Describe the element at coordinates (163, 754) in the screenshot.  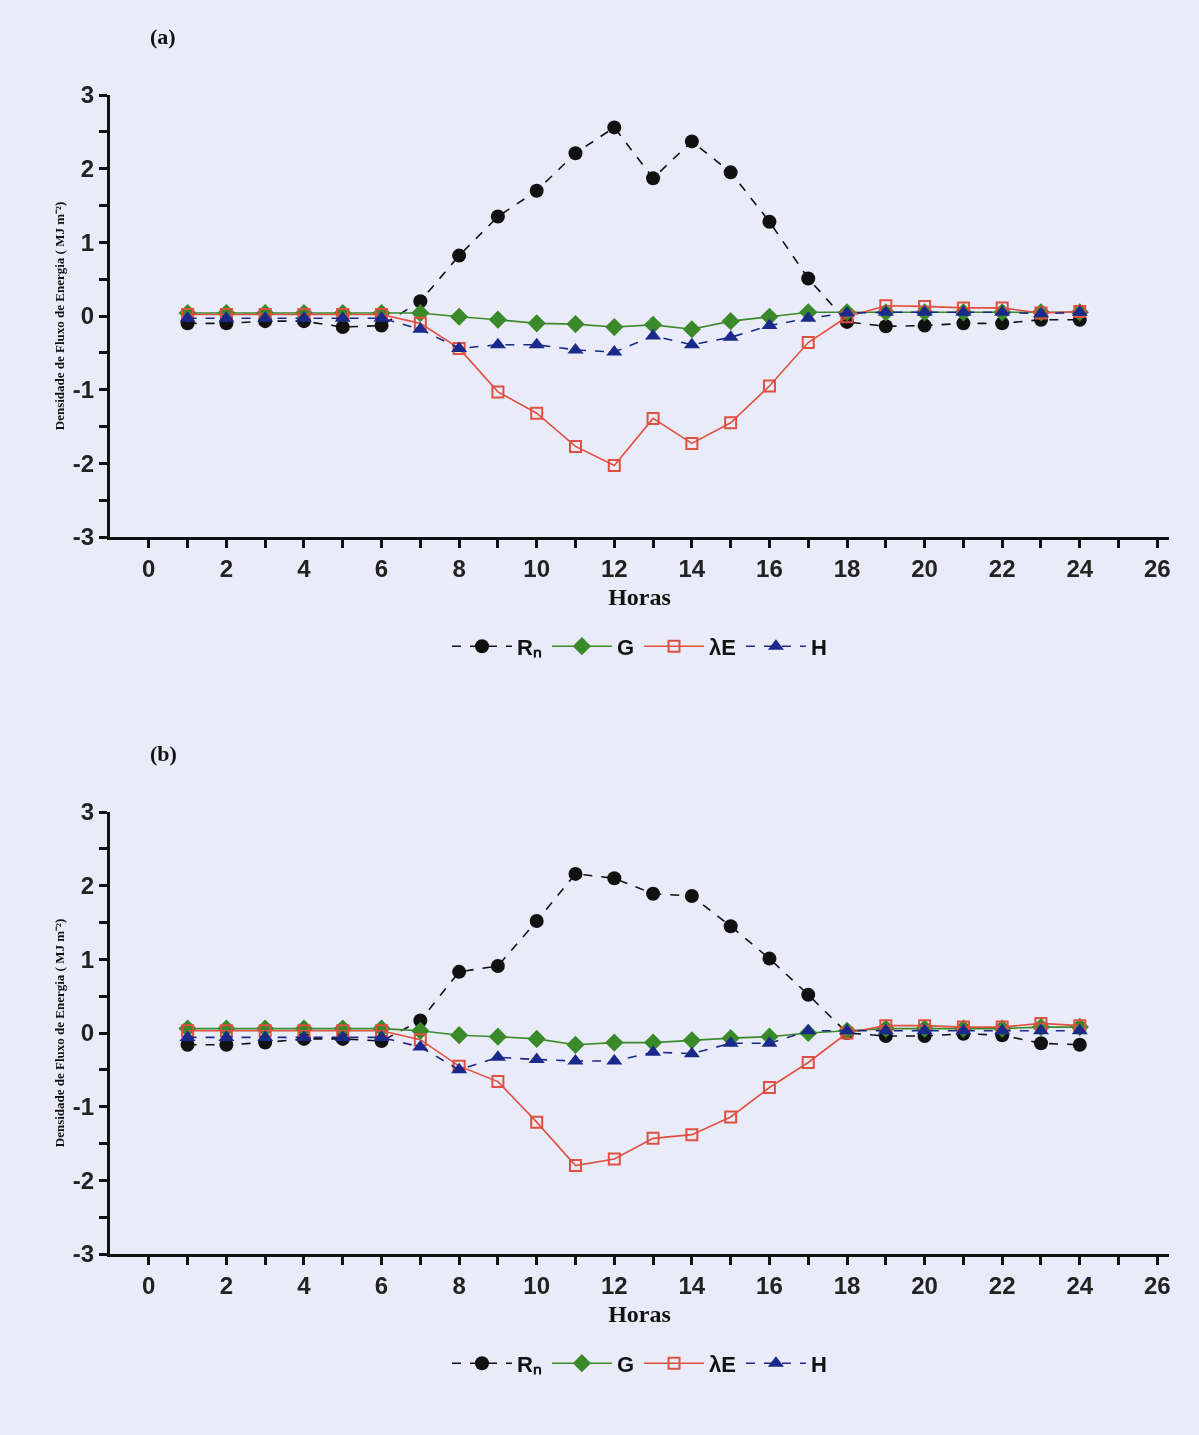
I see `chart-title: (b)` at that location.